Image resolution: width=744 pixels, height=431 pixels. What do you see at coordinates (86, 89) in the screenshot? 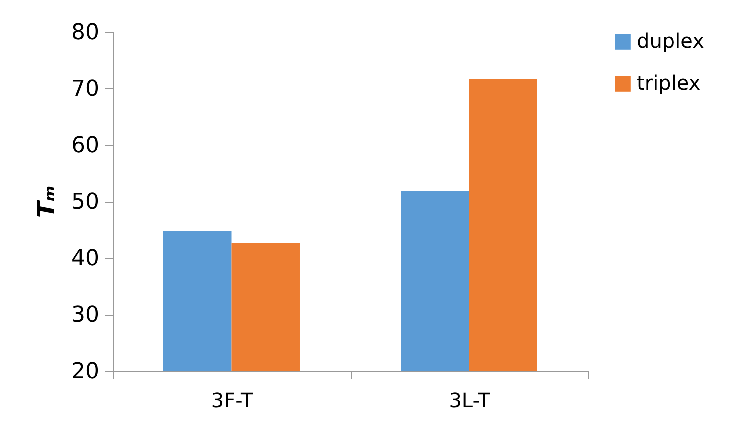
I see `y-tick-label: 70` at bounding box center [86, 89].